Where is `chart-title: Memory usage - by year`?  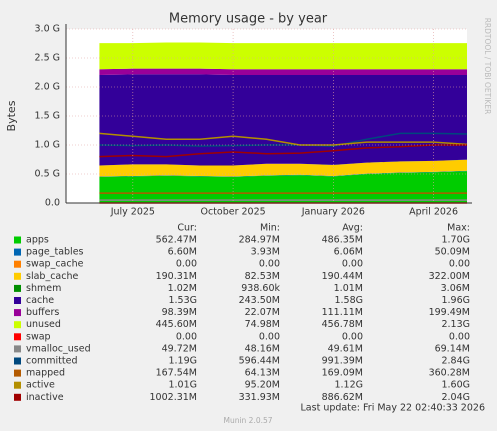 chart-title: Memory usage - by year is located at coordinates (248, 19).